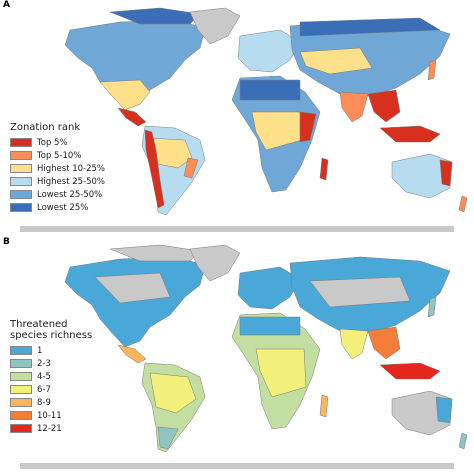 This screenshot has height=474, width=474. I want to click on legend-title: Zonation rank, so click(45, 127).